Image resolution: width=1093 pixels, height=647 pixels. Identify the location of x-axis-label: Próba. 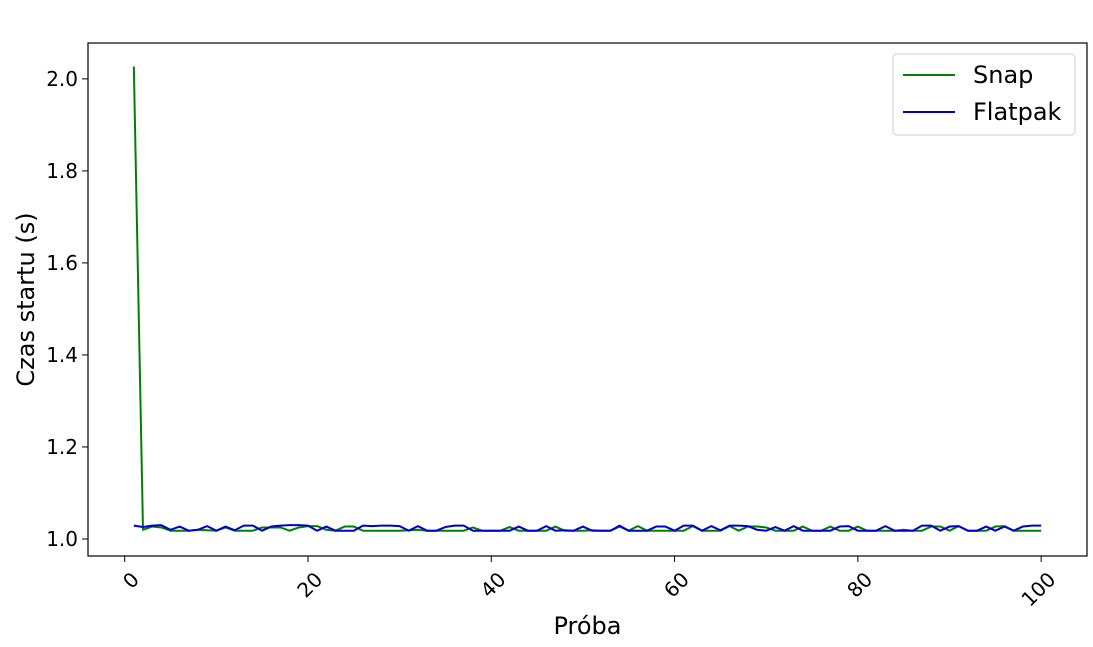
(587, 626).